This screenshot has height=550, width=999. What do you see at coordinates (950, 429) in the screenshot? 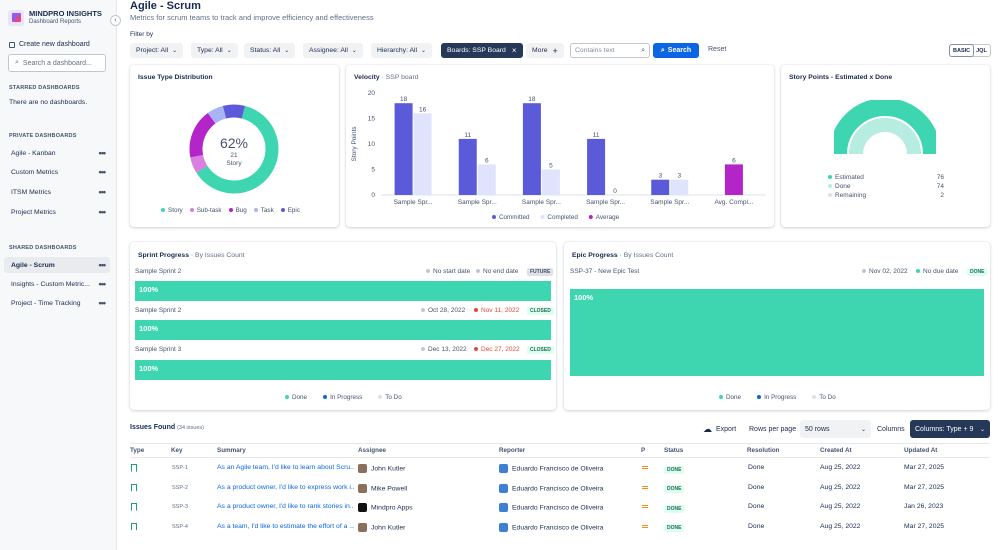
I see `columns-button: Columns: Type + 9 ⌄` at bounding box center [950, 429].